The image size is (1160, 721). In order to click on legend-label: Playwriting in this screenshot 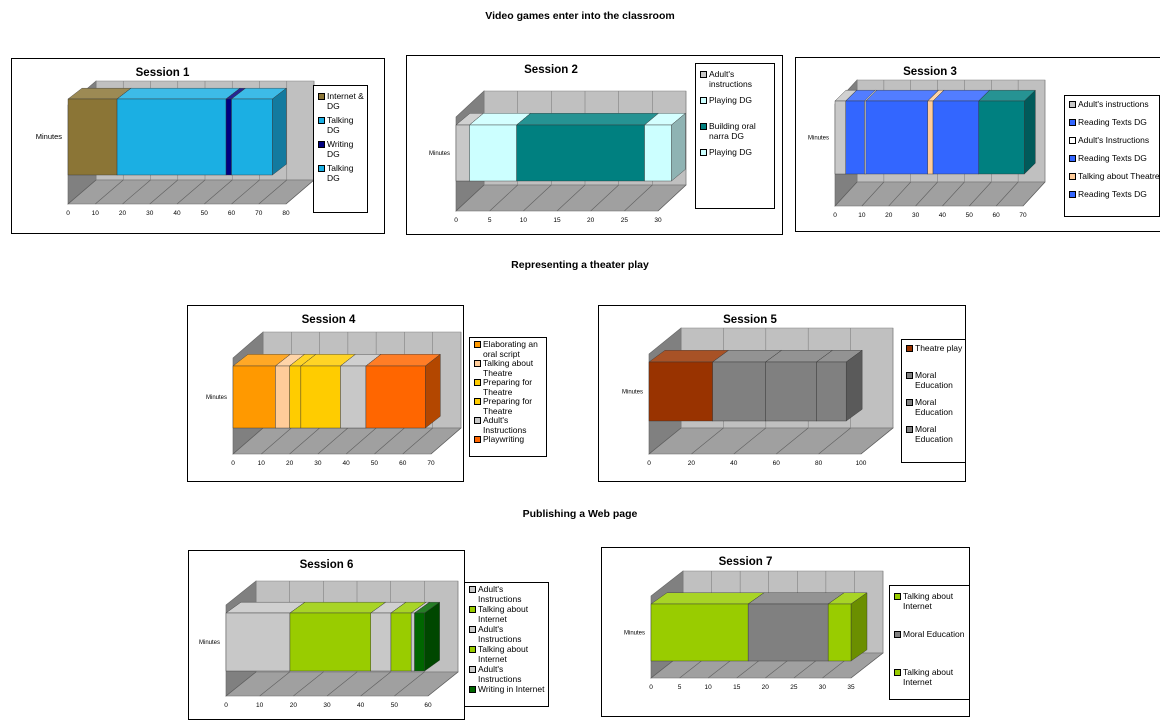, I will do `click(504, 439)`.